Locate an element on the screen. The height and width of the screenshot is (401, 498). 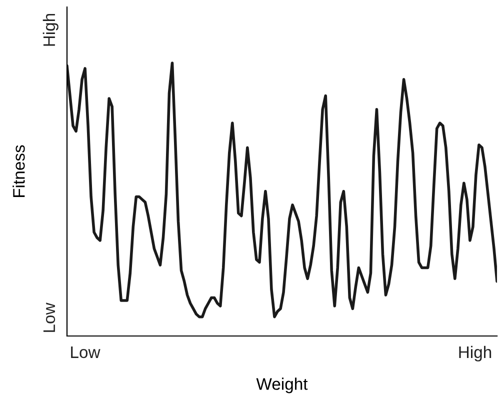
y-axis-title: Fitness is located at coordinates (18, 171).